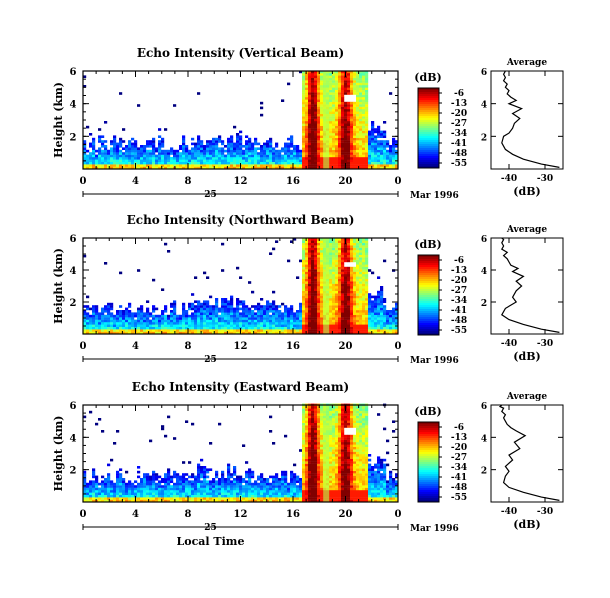 This screenshot has width=610, height=598. What do you see at coordinates (241, 220) in the screenshot?
I see `panel-title: Echo Intensity (Northward Beam)` at bounding box center [241, 220].